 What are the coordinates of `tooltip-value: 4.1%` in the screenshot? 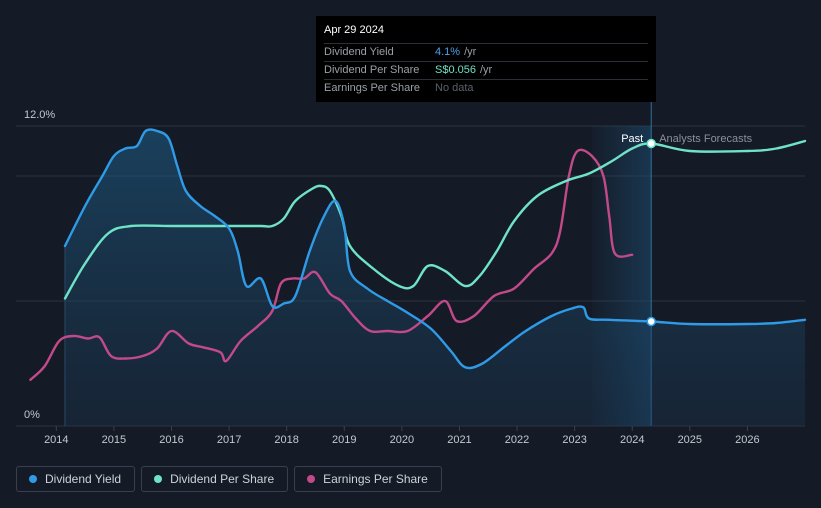 It's located at (448, 52).